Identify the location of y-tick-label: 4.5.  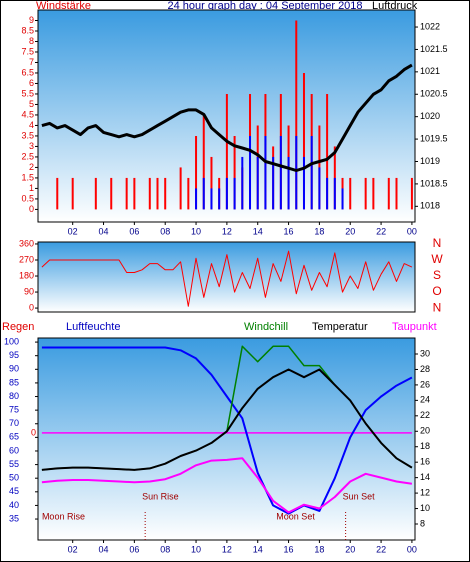
(27, 114).